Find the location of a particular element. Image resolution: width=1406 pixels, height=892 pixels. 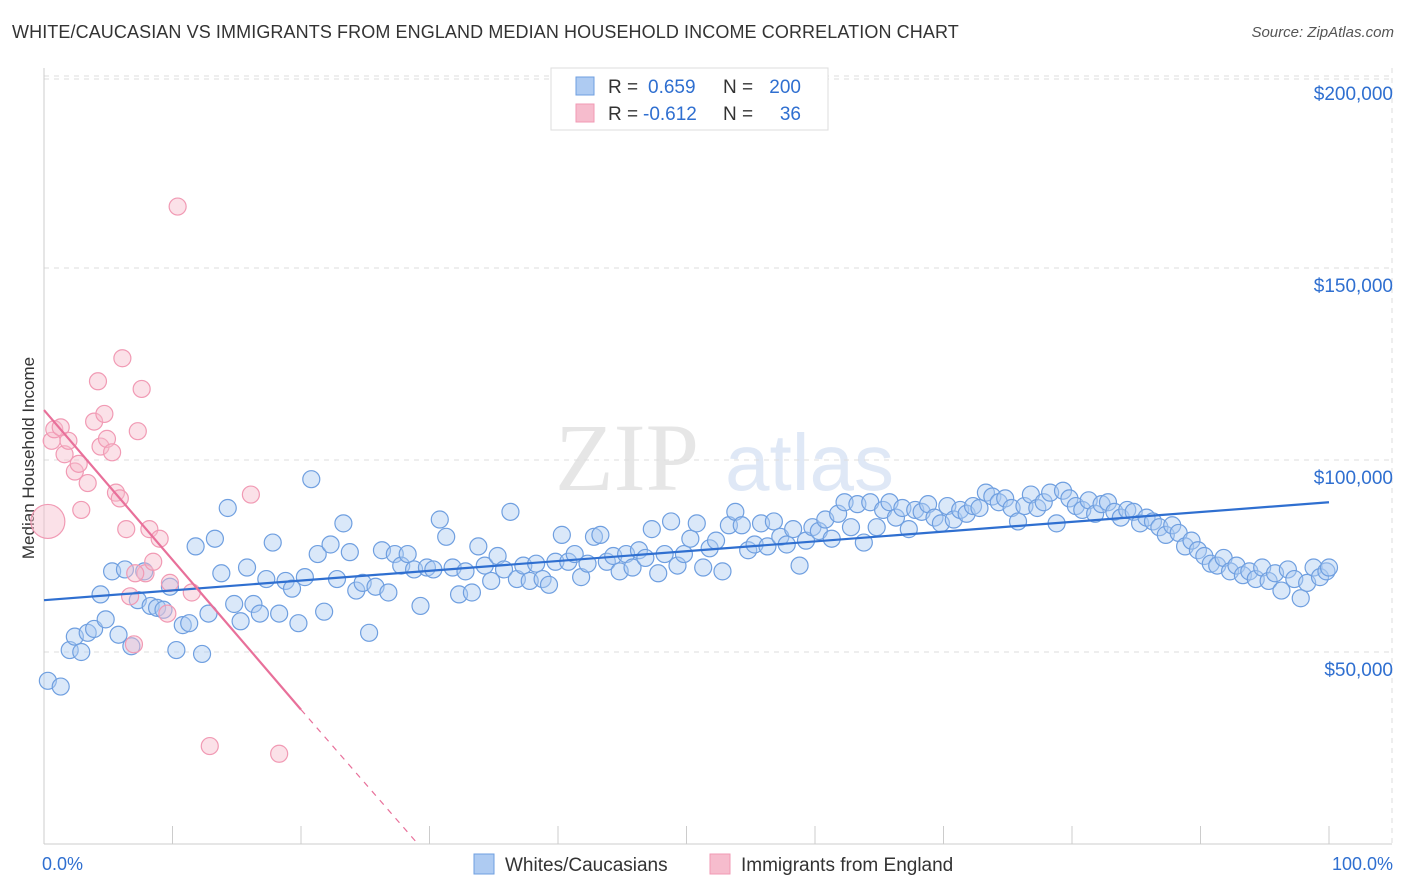

y-tick-label-0: $50,000 is located at coordinates (1358, 670).